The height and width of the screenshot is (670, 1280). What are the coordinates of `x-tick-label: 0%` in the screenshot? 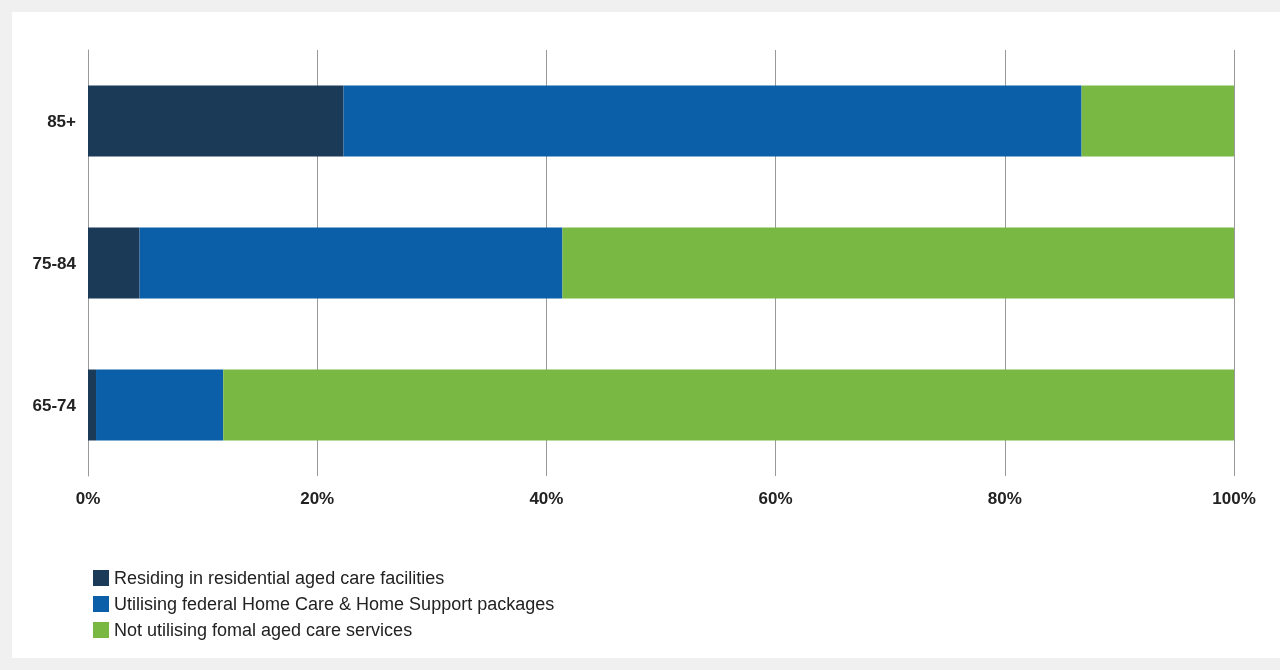 It's located at (88, 498).